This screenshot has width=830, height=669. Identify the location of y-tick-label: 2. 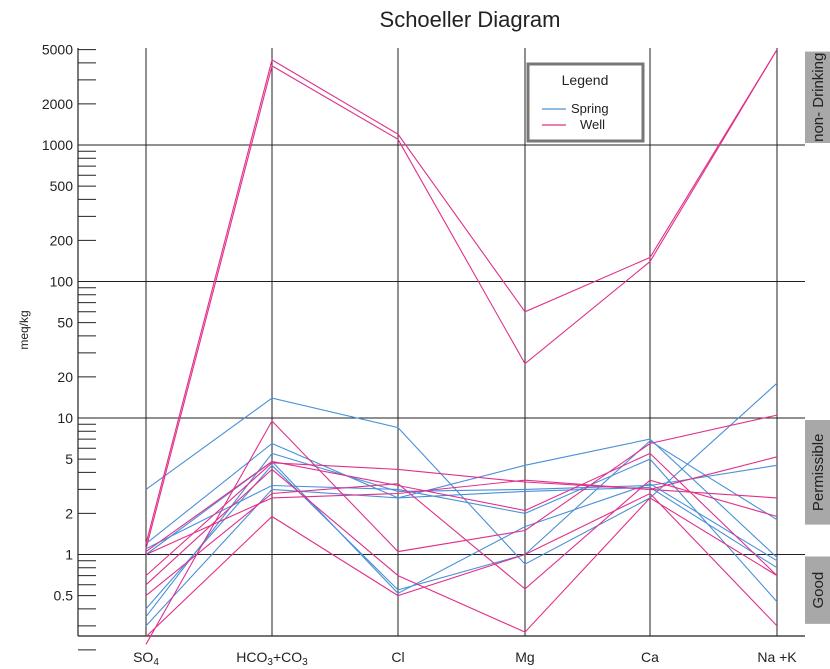
(69, 513).